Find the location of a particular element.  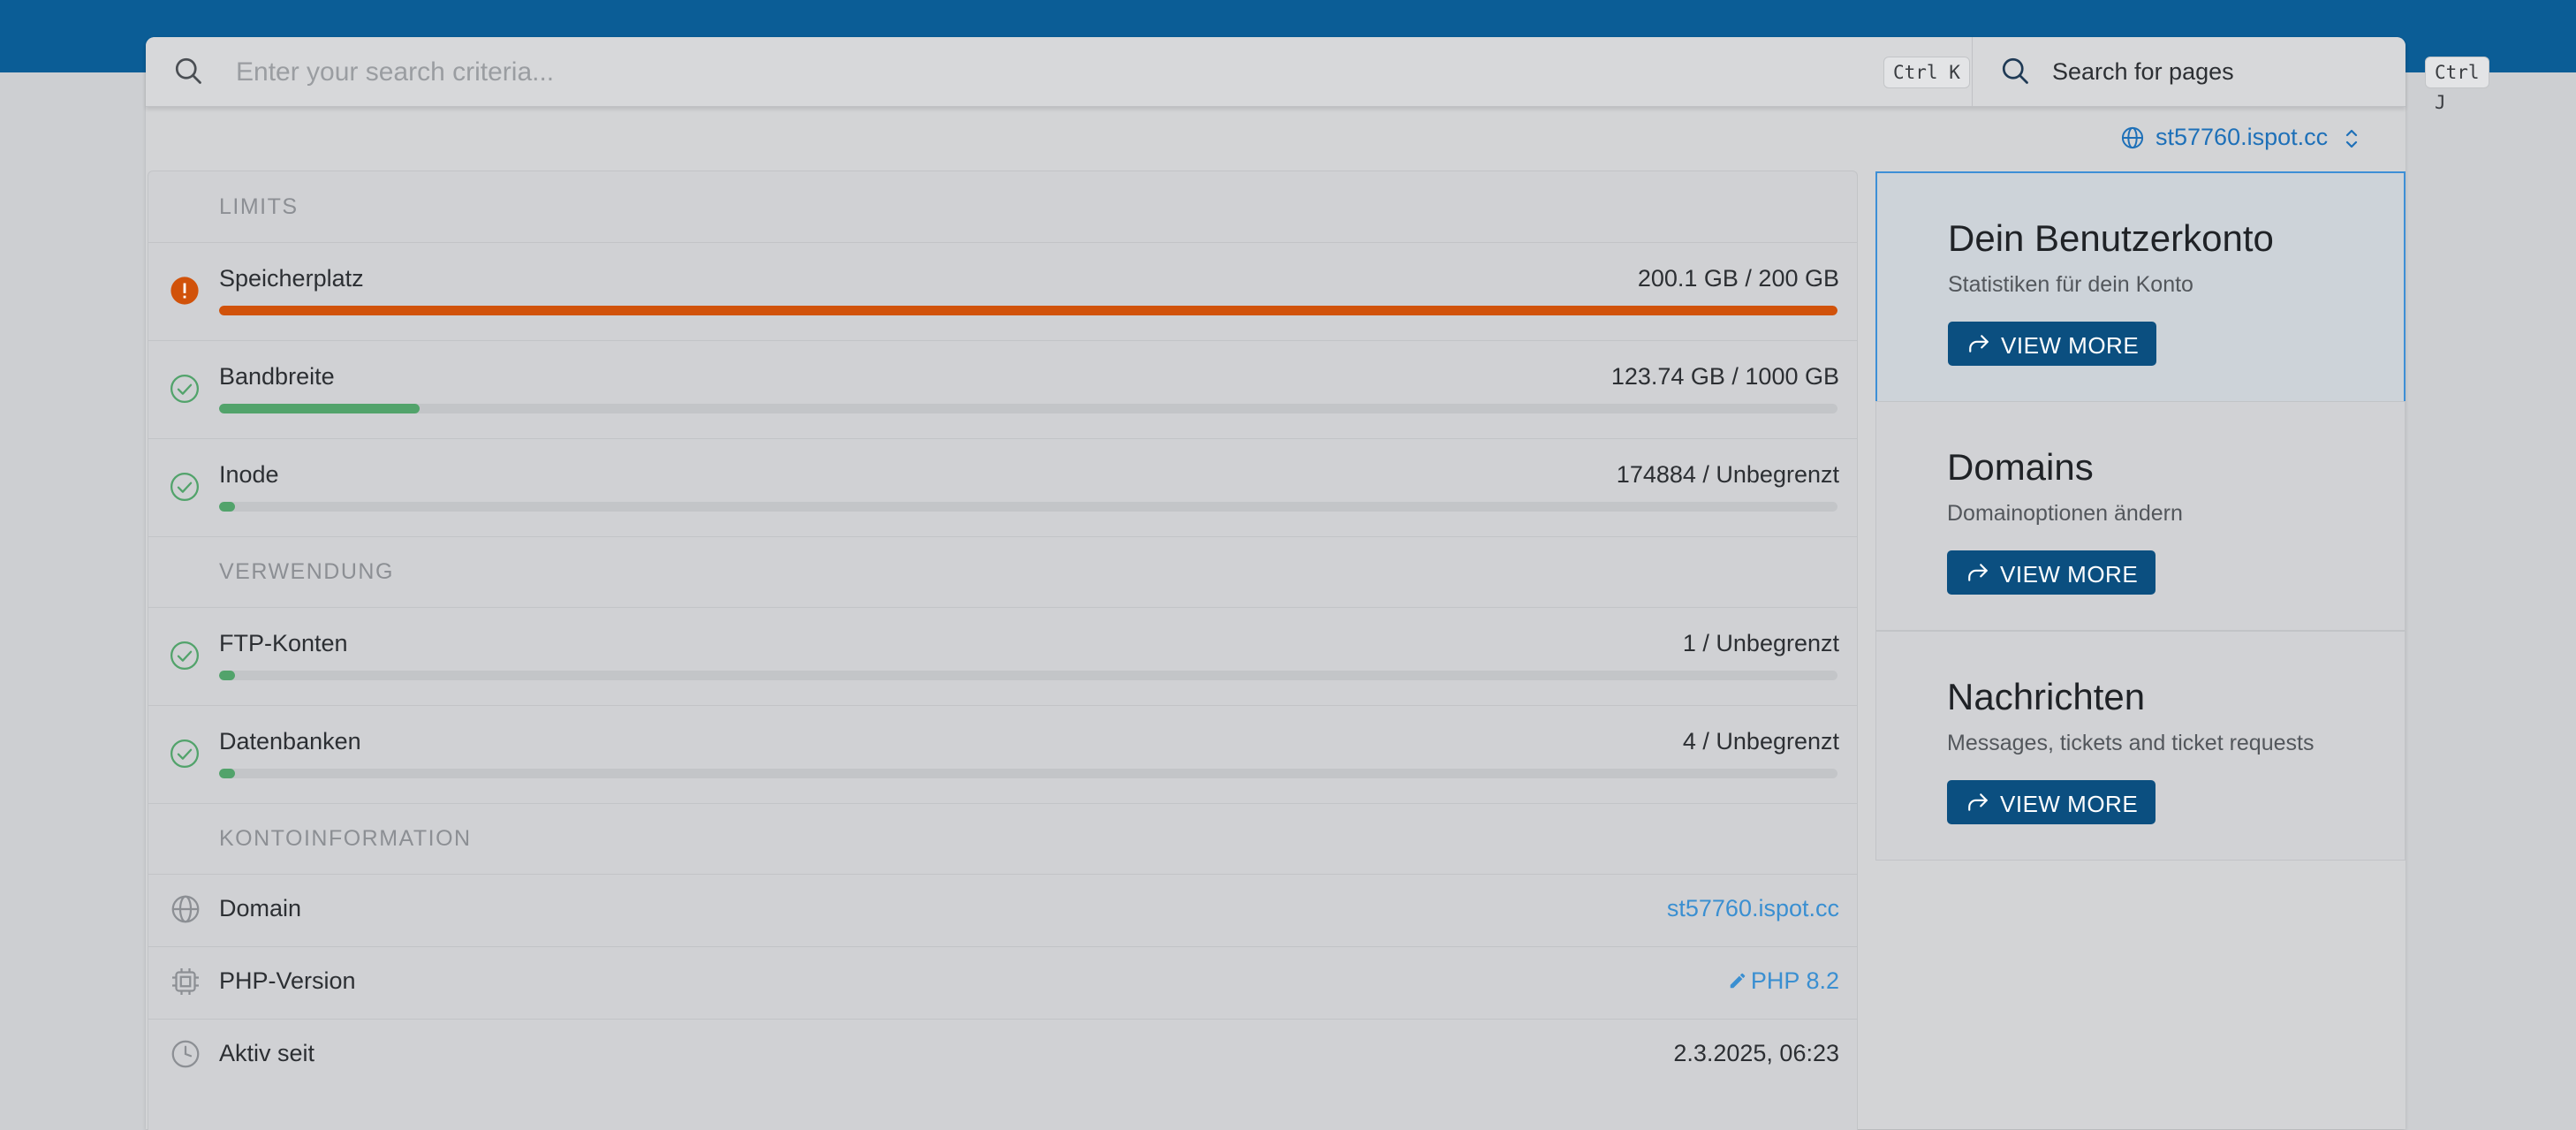

section-title: KONTOINFORMATION is located at coordinates (346, 838).